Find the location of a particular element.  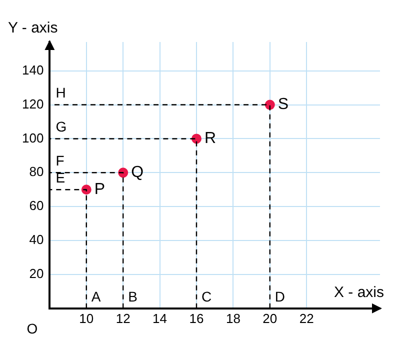

y-tick-label: 100 is located at coordinates (33, 138).